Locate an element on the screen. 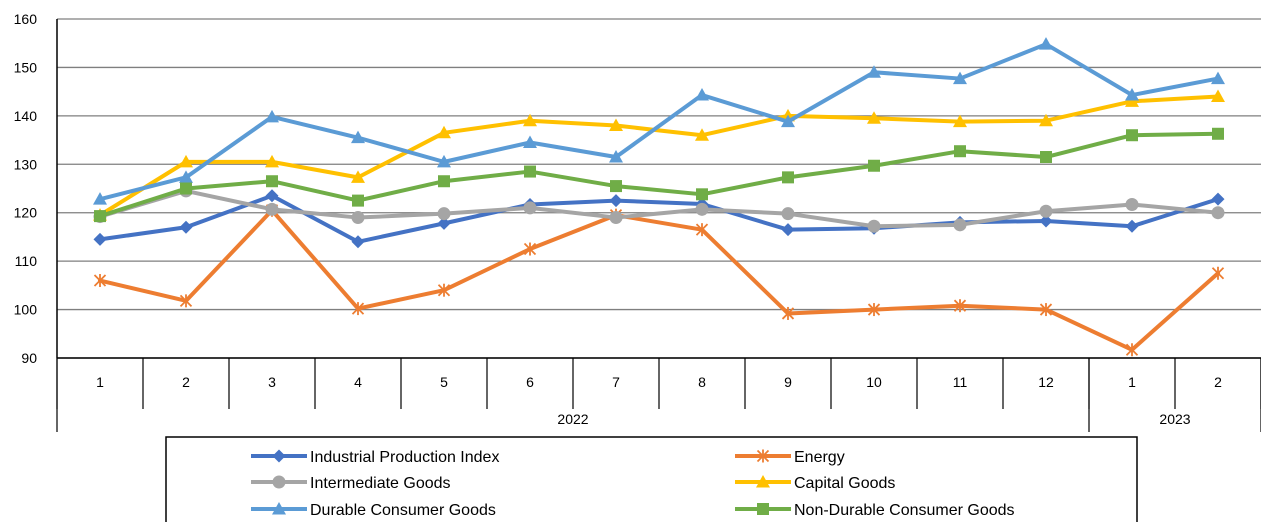  y-tick-label: 120 is located at coordinates (26, 213).